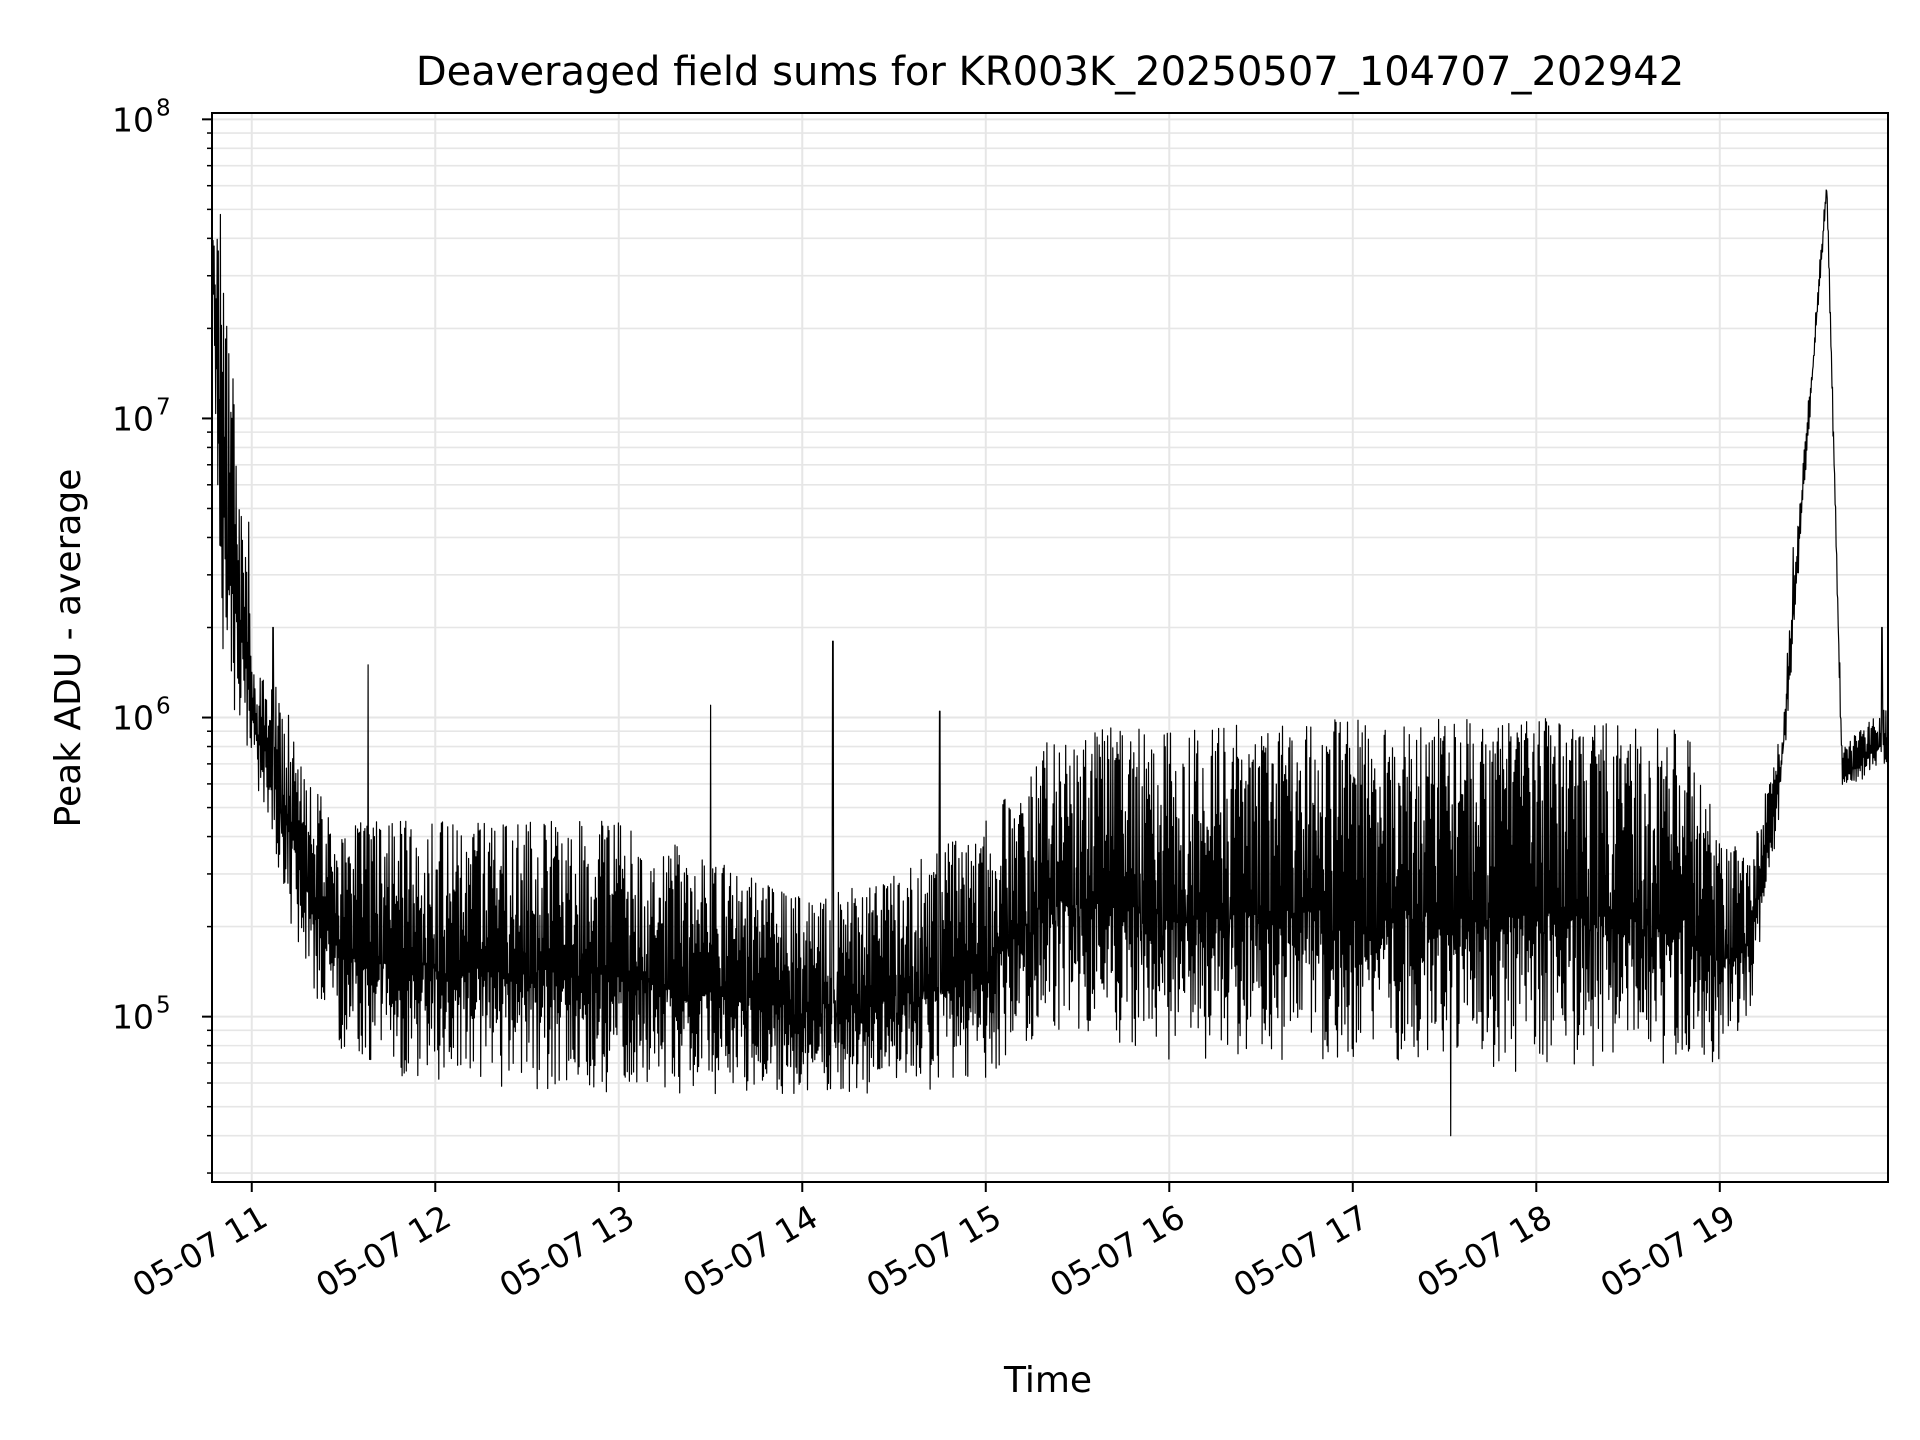 The width and height of the screenshot is (1920, 1440). Describe the element at coordinates (934, 1251) in the screenshot. I see `x-tick-label: 05-07 15` at that location.